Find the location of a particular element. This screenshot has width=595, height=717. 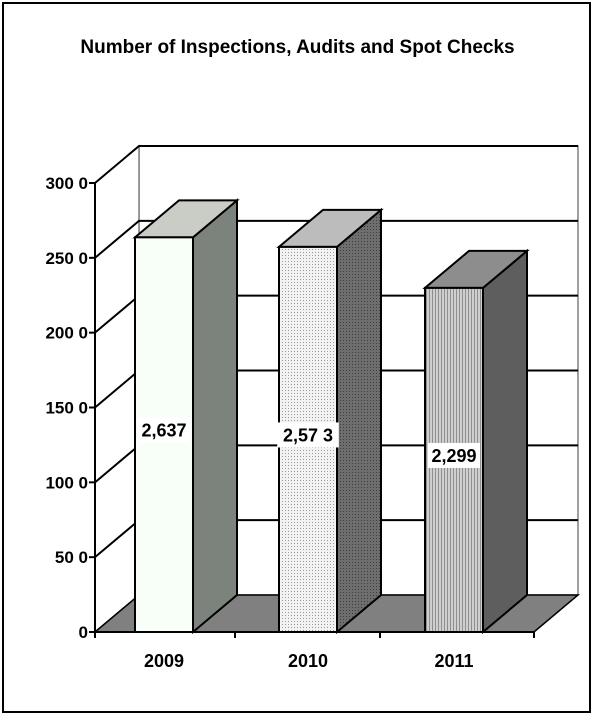

y-tick-label: 200 0 is located at coordinates (66, 333).